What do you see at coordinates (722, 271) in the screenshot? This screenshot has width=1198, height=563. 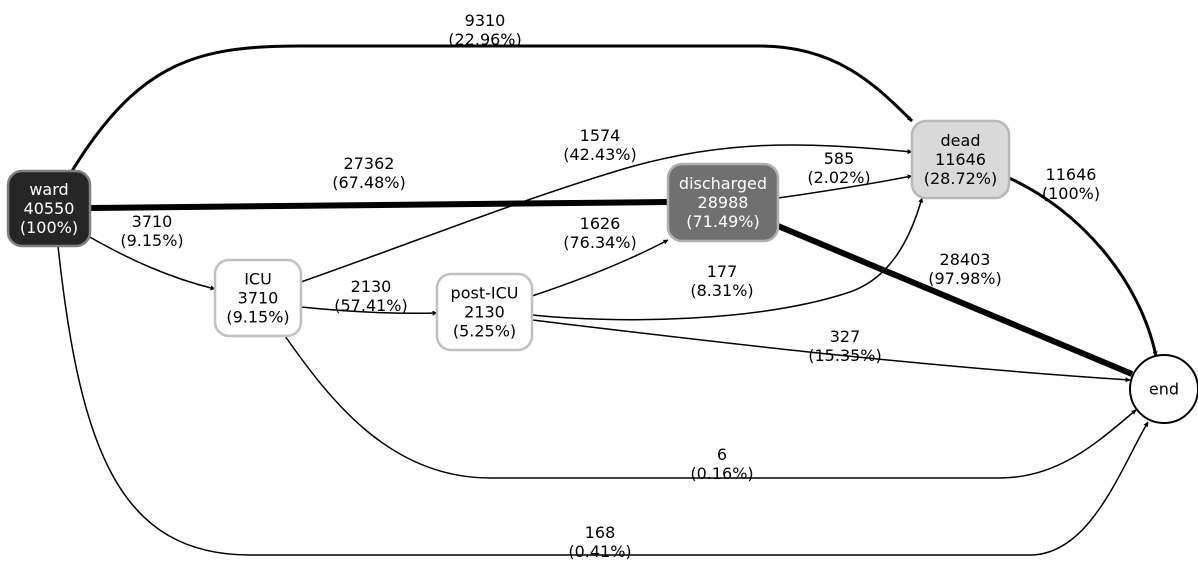 I see `edge-count-text: 177` at bounding box center [722, 271].